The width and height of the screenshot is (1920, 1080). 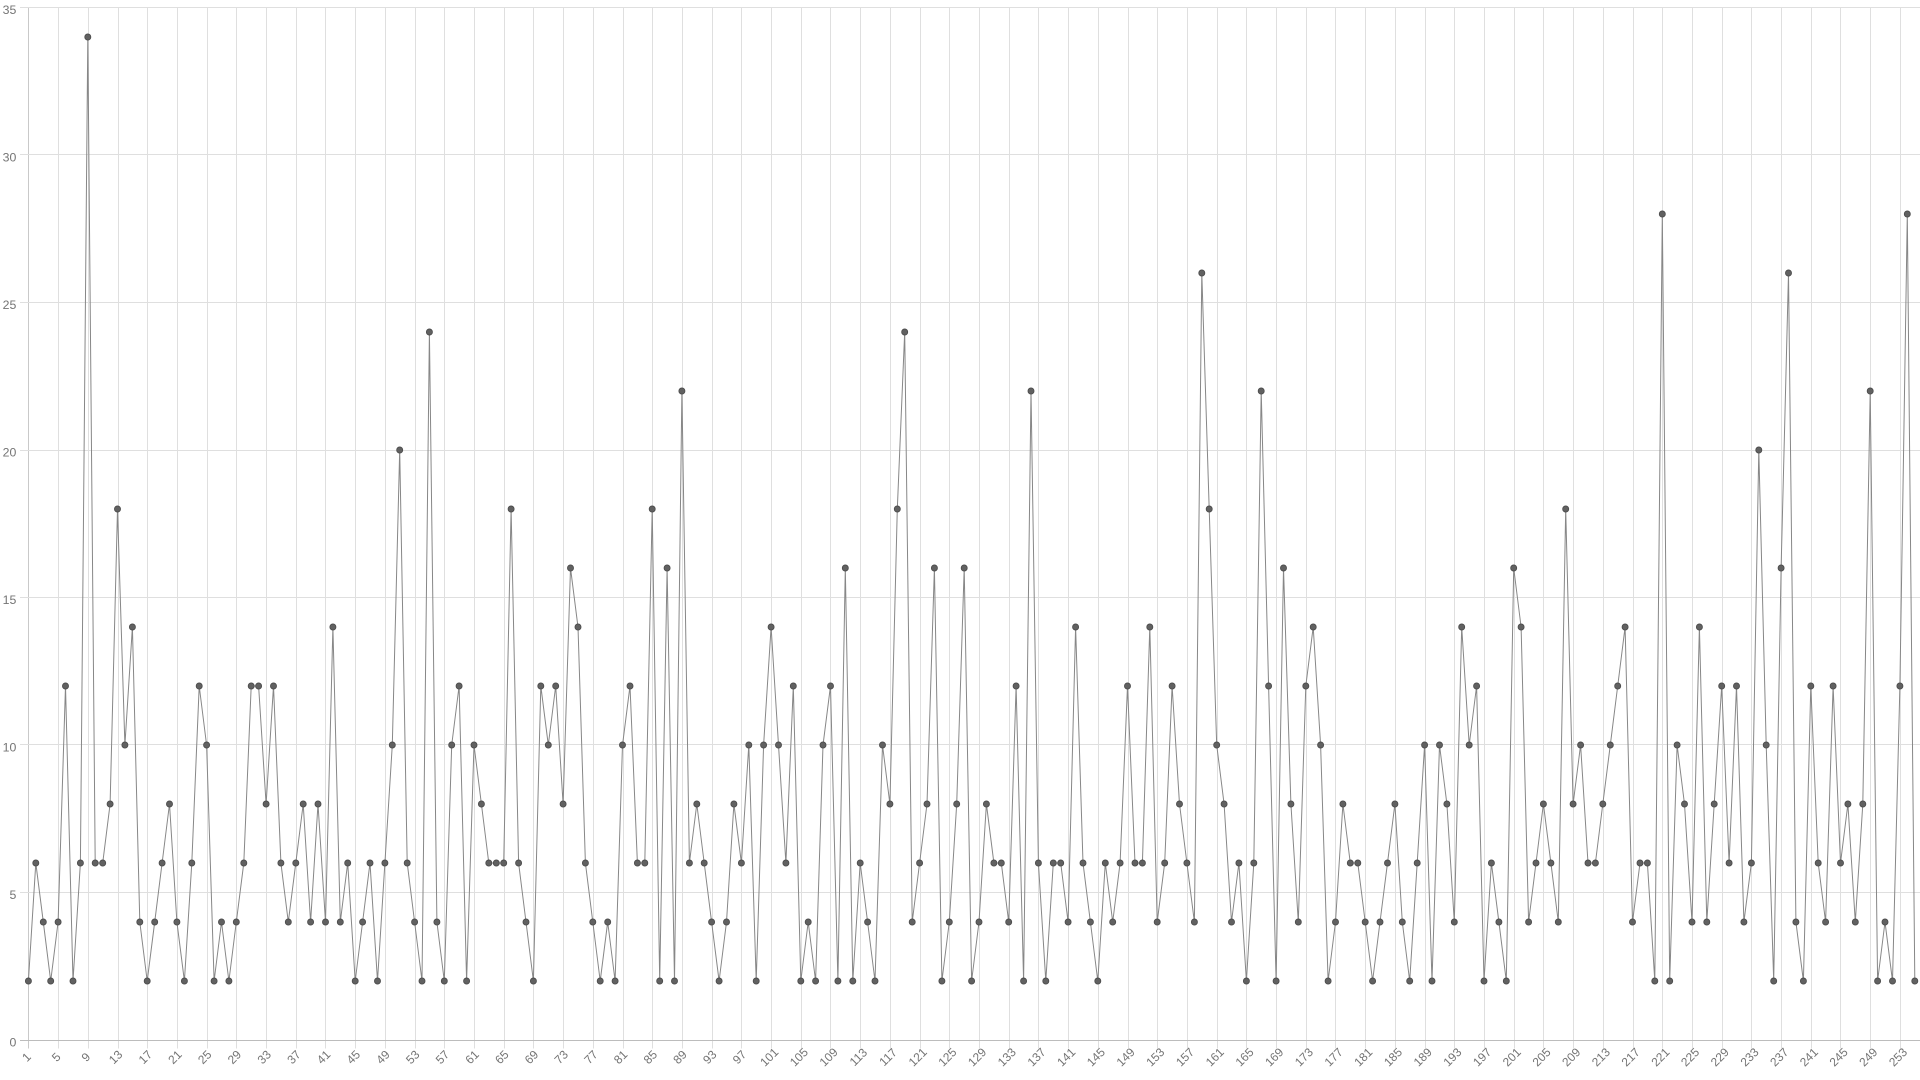 What do you see at coordinates (10, 453) in the screenshot?
I see `svg-text: 20` at bounding box center [10, 453].